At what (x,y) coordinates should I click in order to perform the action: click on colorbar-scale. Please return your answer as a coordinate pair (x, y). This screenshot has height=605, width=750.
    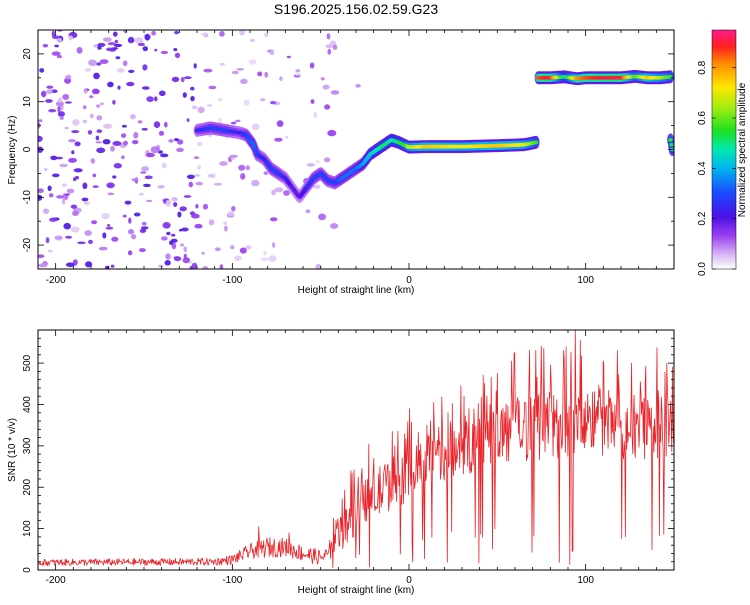
    Looking at the image, I should click on (724, 149).